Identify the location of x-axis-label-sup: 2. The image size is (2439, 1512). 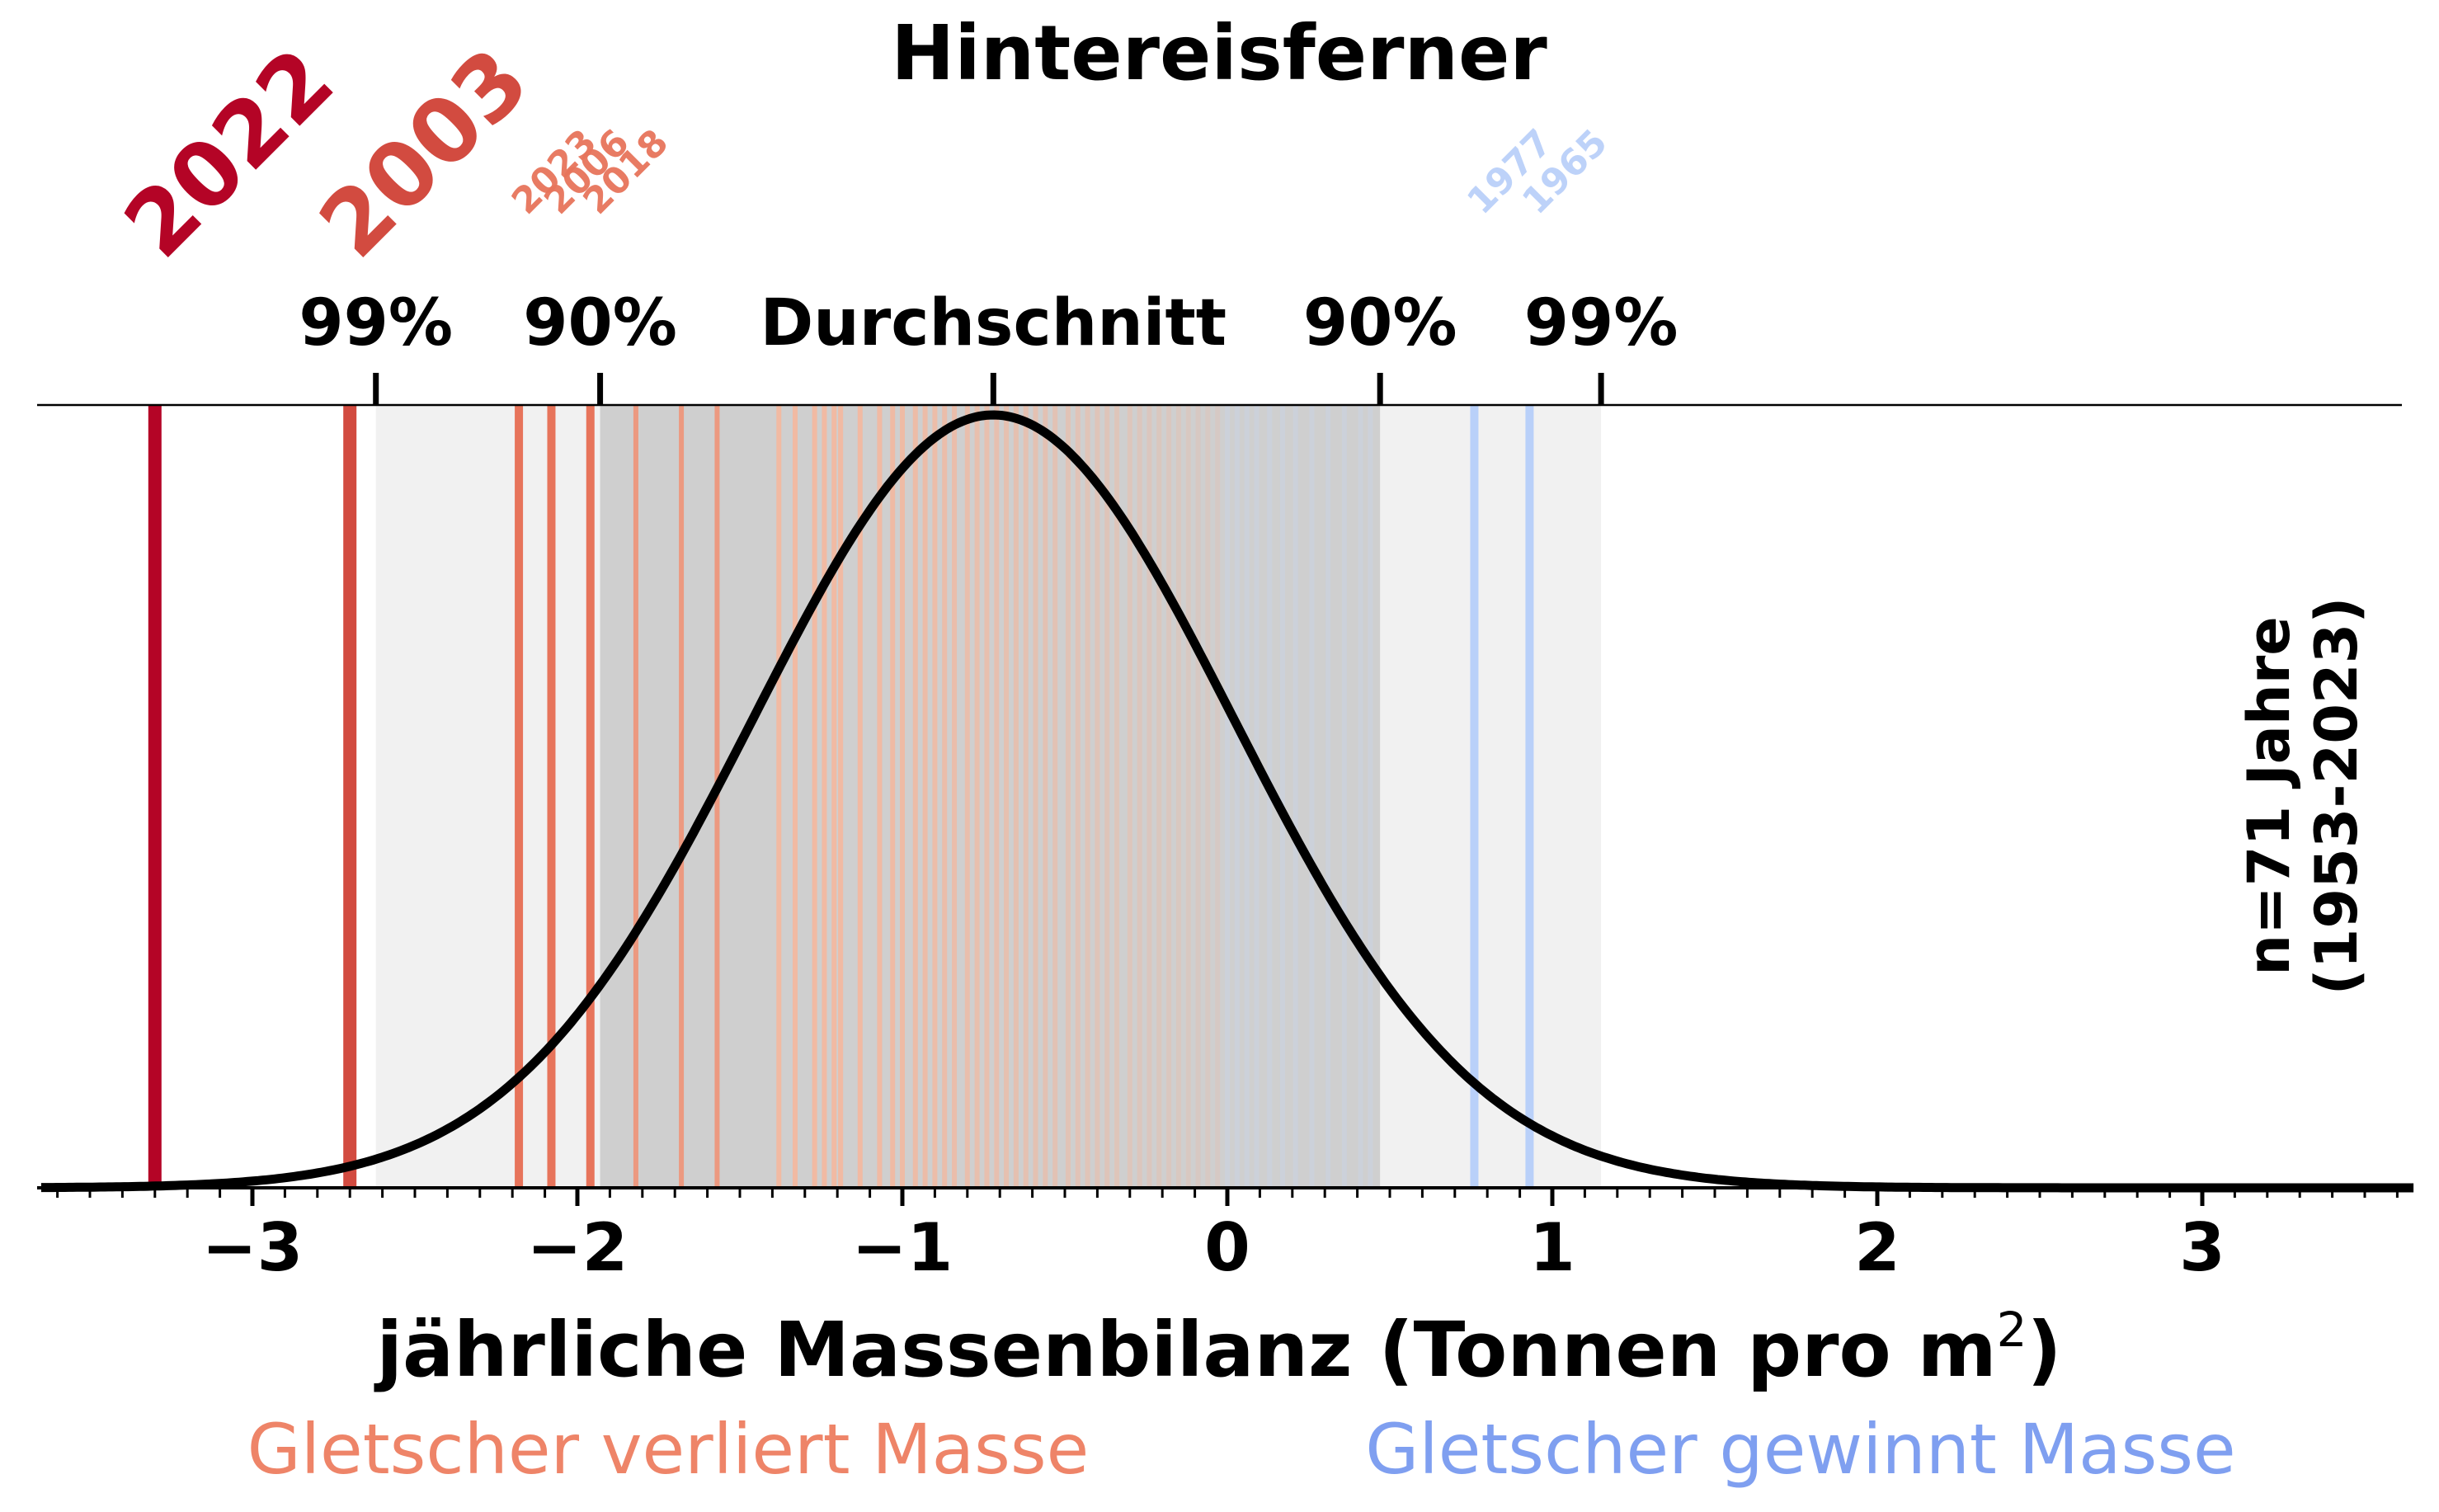
(2012, 1330).